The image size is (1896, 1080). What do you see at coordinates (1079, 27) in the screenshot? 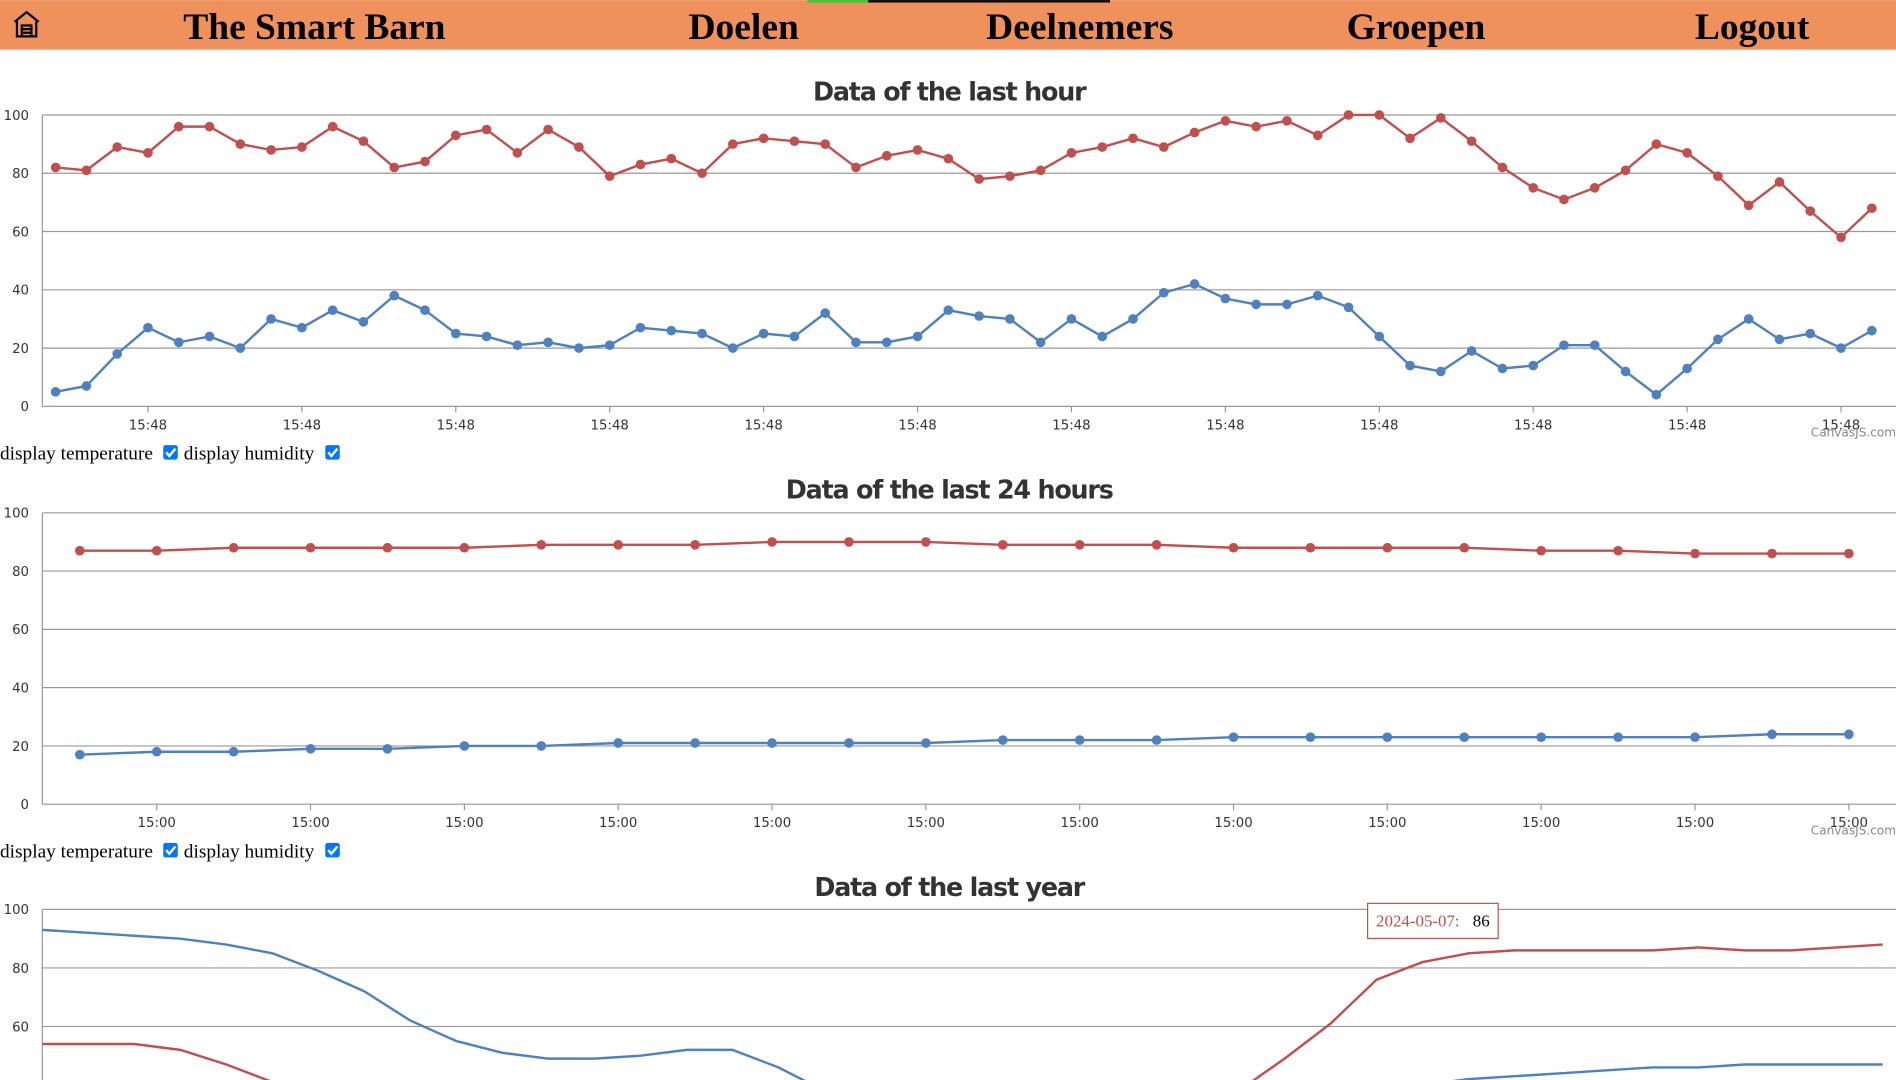
I see `nav-link: Deelnemers` at bounding box center [1079, 27].